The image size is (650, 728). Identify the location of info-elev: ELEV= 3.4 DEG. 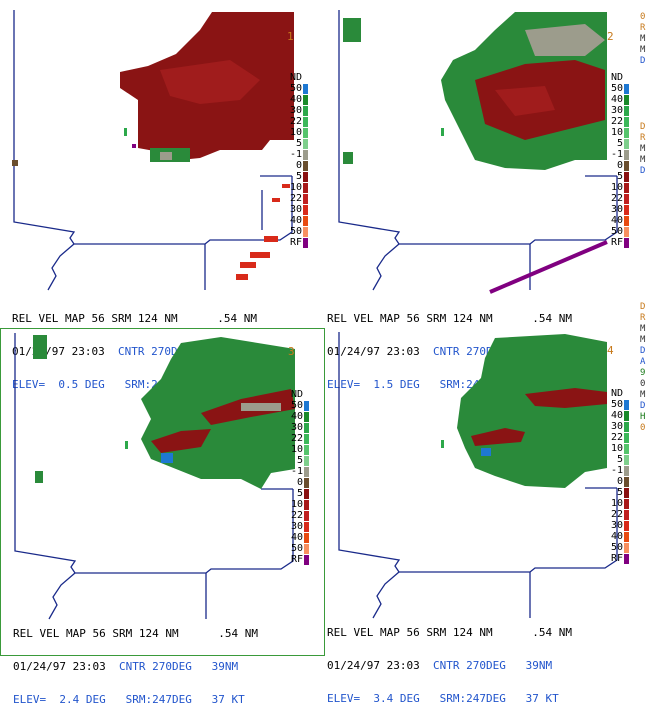
(373, 698).